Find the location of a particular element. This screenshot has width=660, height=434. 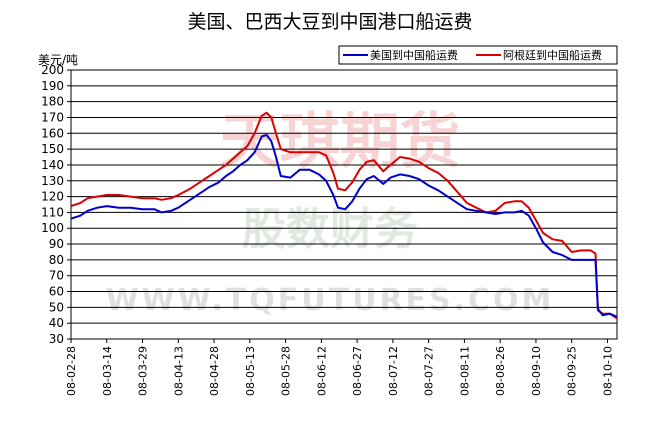

watermark-brand-sub: 股数财务 is located at coordinates (330, 229).